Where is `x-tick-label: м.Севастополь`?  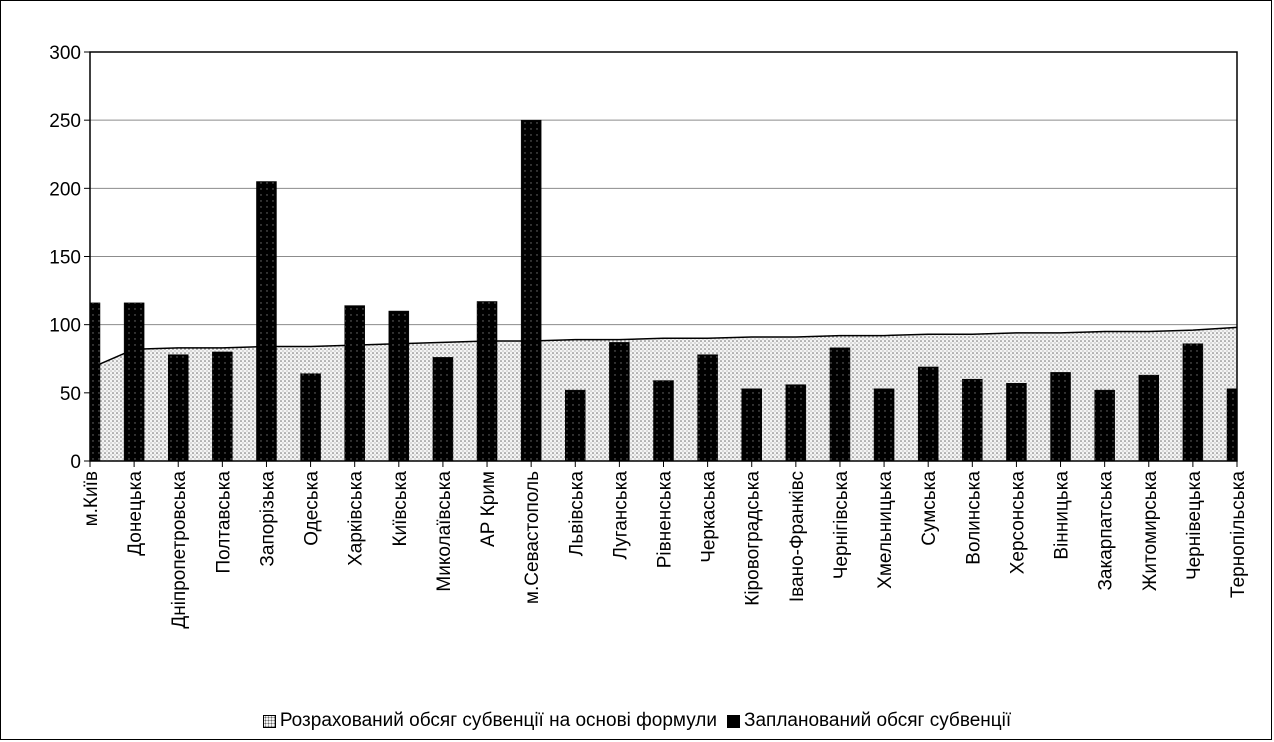
x-tick-label: м.Севастополь is located at coordinates (532, 537).